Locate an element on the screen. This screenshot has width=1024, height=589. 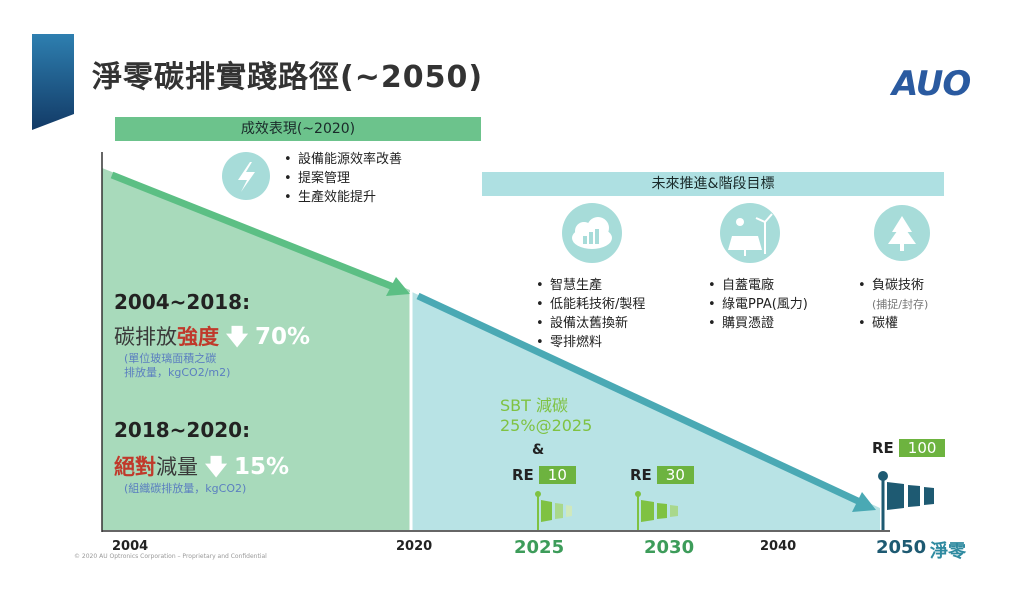
period1-label-emphasis: 強度 is located at coordinates (198, 337).